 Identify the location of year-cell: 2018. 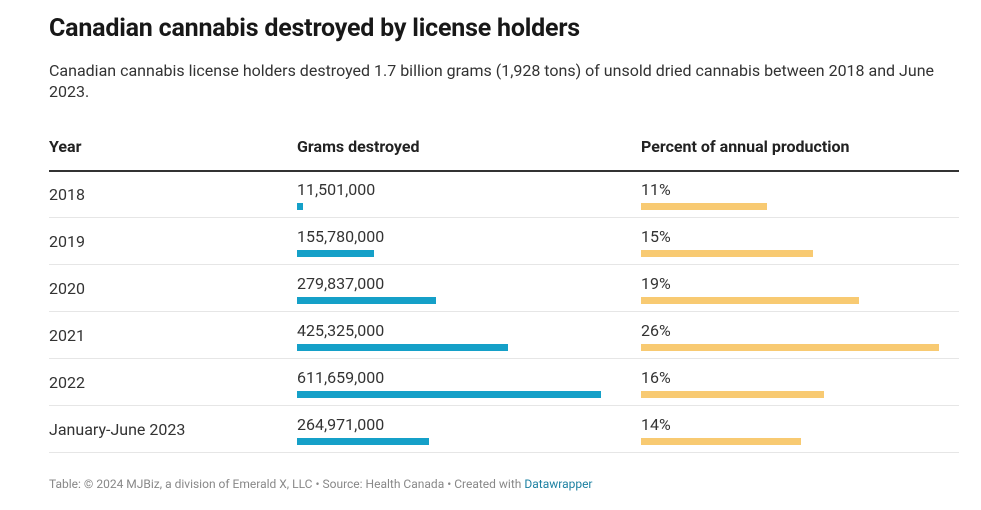
(67, 194).